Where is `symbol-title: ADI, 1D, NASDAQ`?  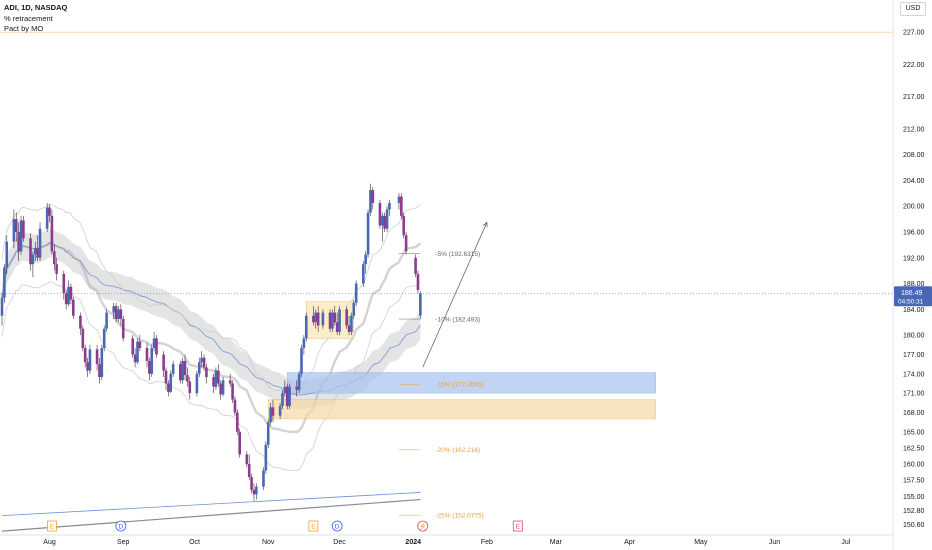
symbol-title: ADI, 1D, NASDAQ is located at coordinates (36, 7).